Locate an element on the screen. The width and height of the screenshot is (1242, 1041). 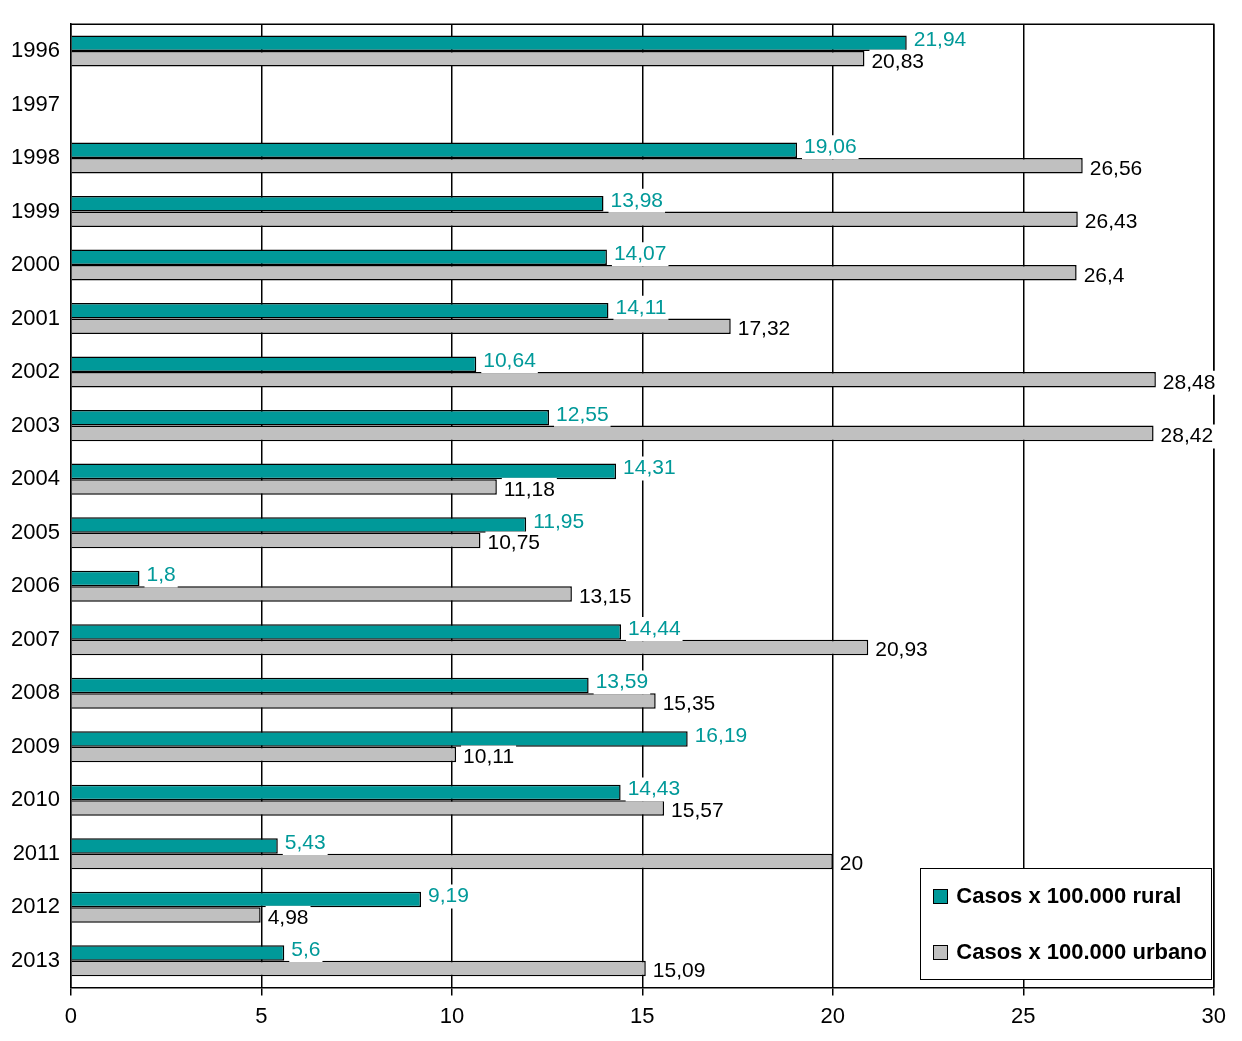
data-label: 15,57 is located at coordinates (697, 809).